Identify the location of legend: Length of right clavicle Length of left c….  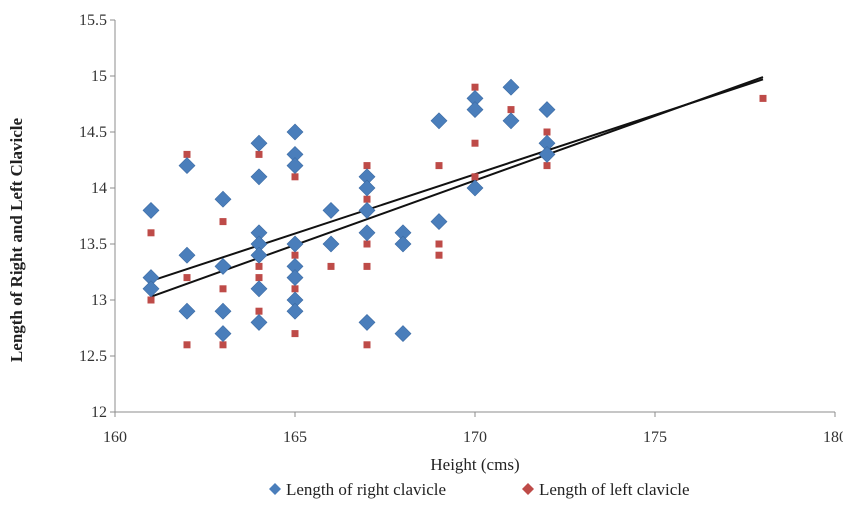
(479, 489).